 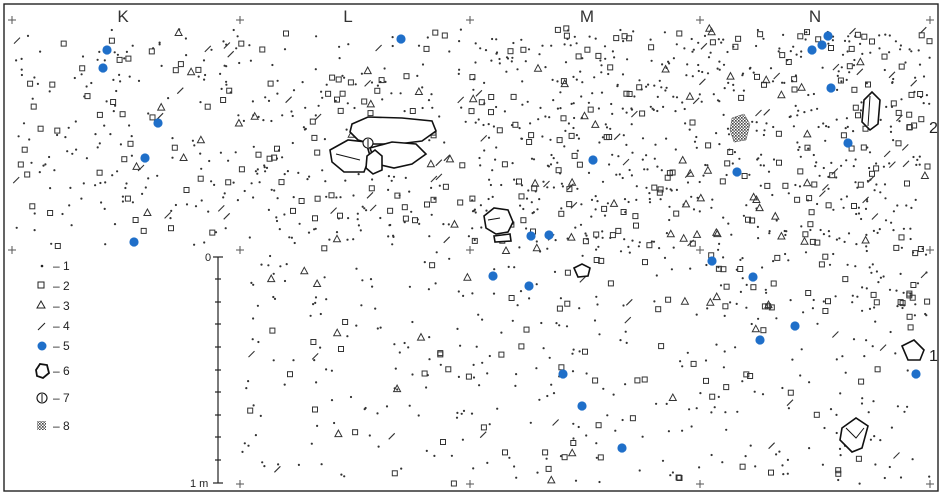 I want to click on stone-n-east, so click(x=912, y=350).